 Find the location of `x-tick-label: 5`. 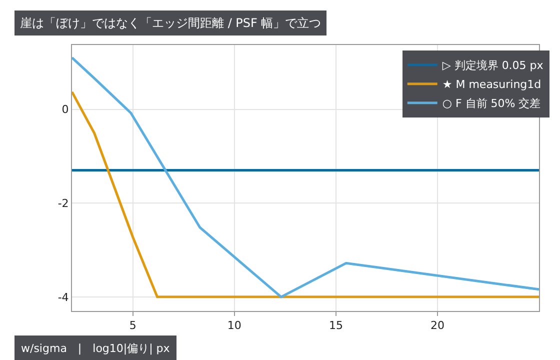

x-tick-label: 5 is located at coordinates (132, 325).